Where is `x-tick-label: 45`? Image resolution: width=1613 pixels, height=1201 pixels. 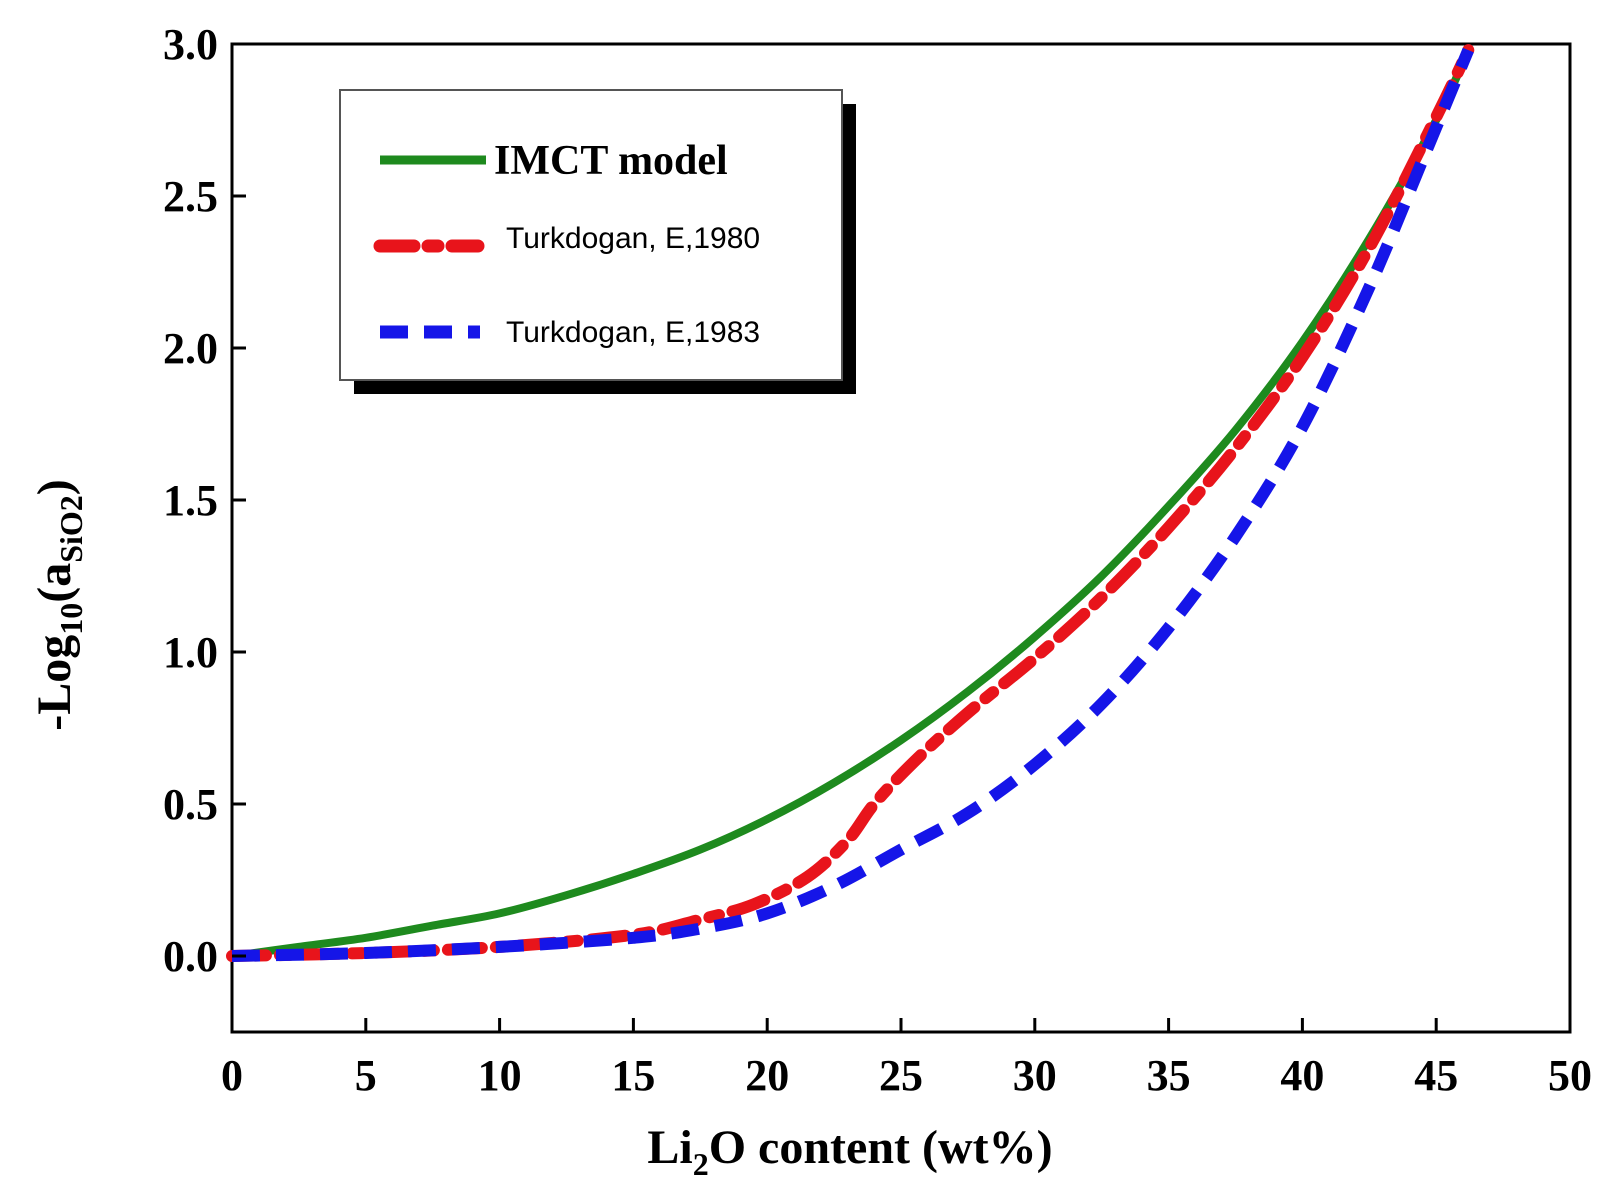 x-tick-label: 45 is located at coordinates (1436, 1075).